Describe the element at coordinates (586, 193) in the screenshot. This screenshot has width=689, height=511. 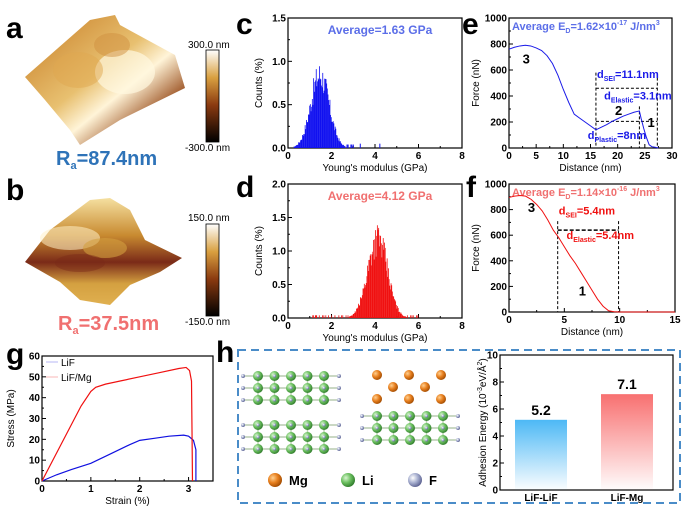
I see `chart-title: Average ED=1.14×10-16 J/nm3` at that location.